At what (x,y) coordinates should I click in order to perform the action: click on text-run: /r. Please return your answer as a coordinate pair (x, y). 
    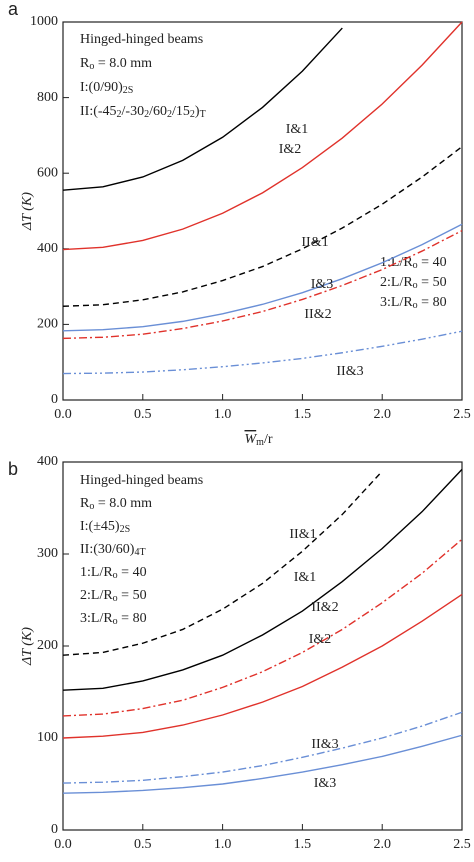
    Looking at the image, I should click on (268, 439).